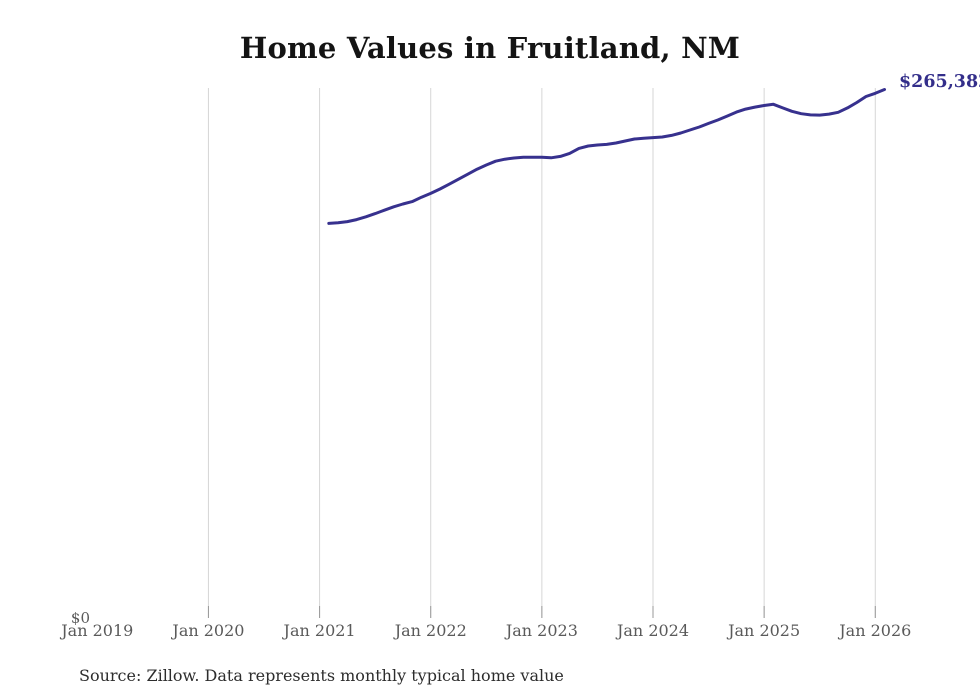 The width and height of the screenshot is (980, 699). Describe the element at coordinates (430, 630) in the screenshot. I see `x-axis-label: Jan 2022` at that location.